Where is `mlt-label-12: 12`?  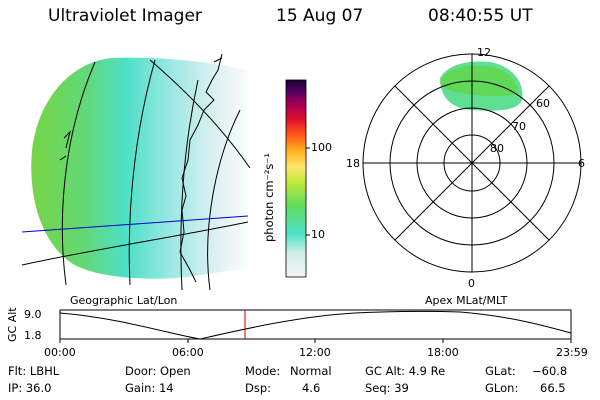 mlt-label-12: 12 is located at coordinates (484, 52).